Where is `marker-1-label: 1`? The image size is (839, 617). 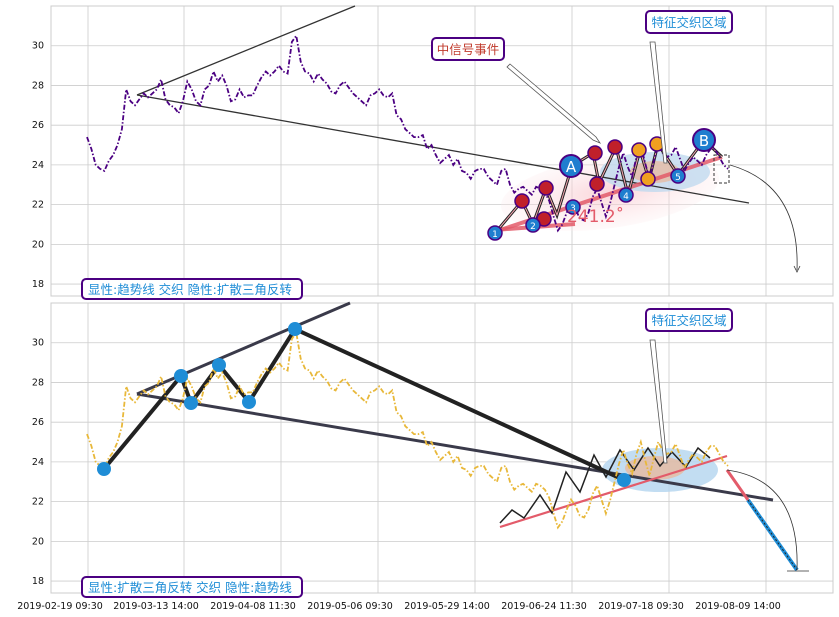
marker-1-label: 1 is located at coordinates (495, 235).